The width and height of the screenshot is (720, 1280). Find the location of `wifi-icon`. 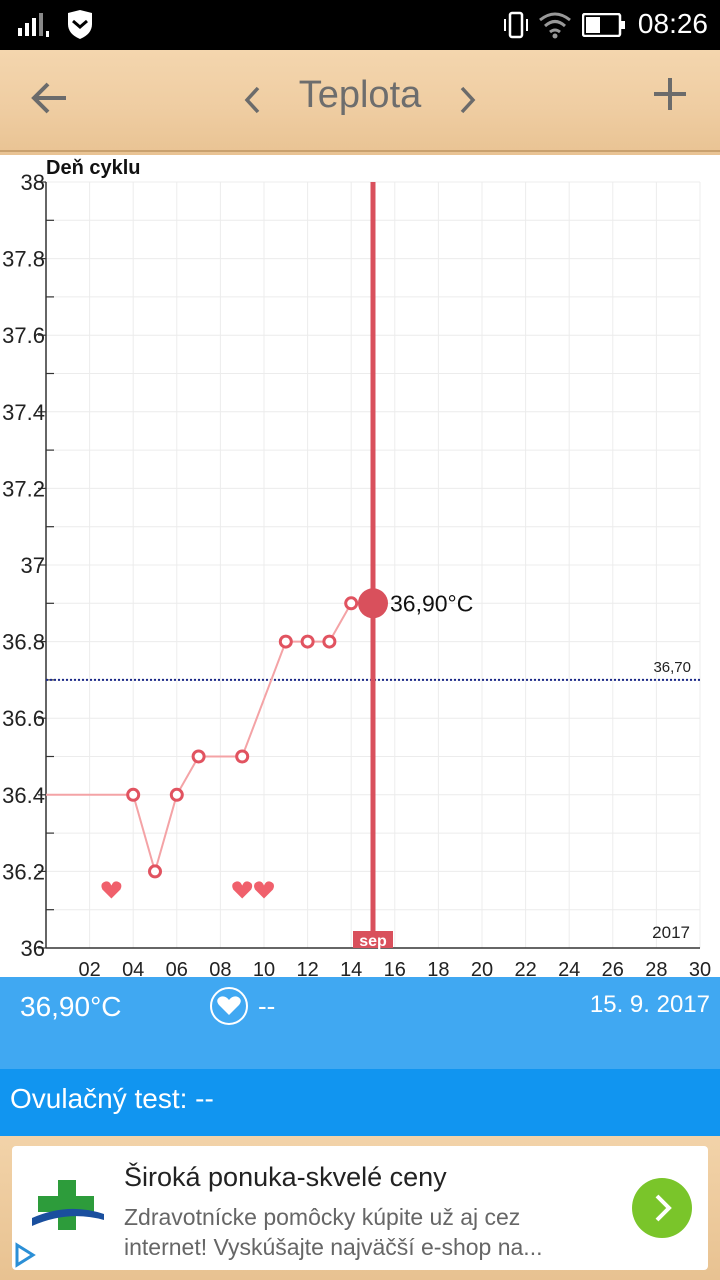

wifi-icon is located at coordinates (555, 25).